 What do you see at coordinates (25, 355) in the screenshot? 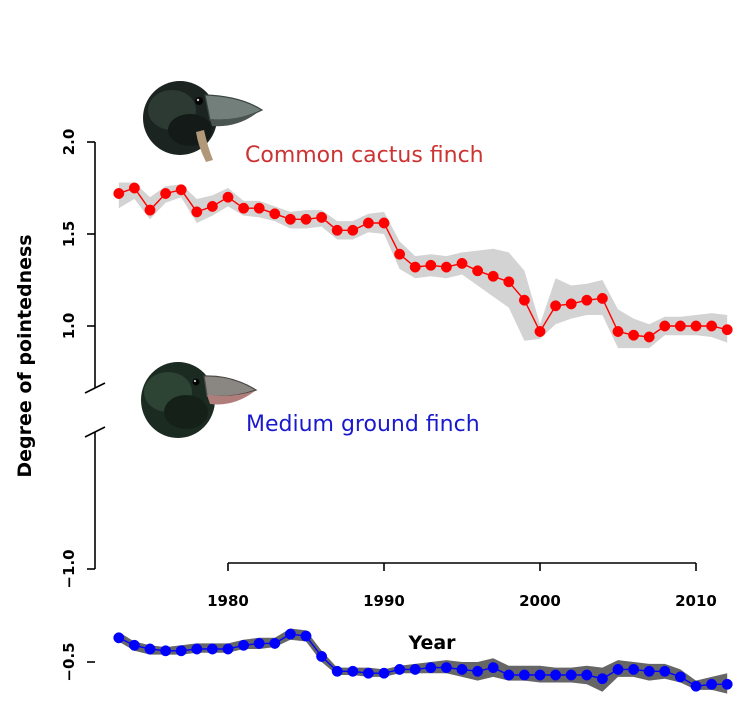
I see `y-axis-title: Degree of pointedness` at bounding box center [25, 355].